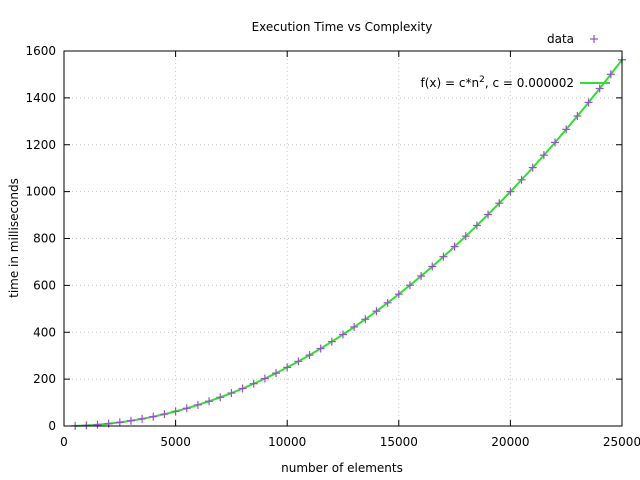 Image resolution: width=640 pixels, height=480 pixels. I want to click on x-tick-label: 10000, so click(287, 442).